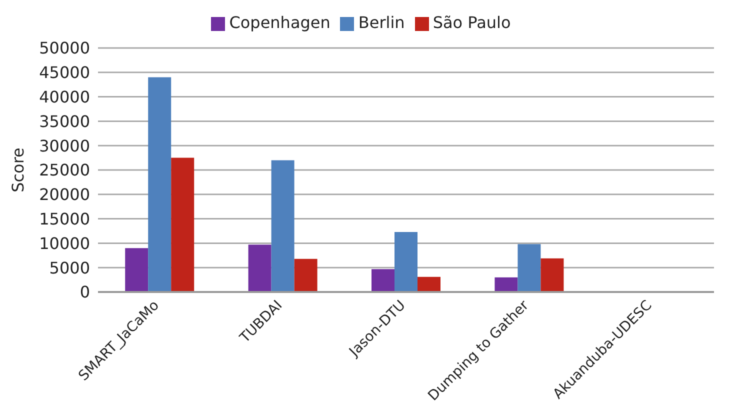 This screenshot has height=420, width=732. What do you see at coordinates (64, 72) in the screenshot?
I see `y-tick-label: 45000` at bounding box center [64, 72].